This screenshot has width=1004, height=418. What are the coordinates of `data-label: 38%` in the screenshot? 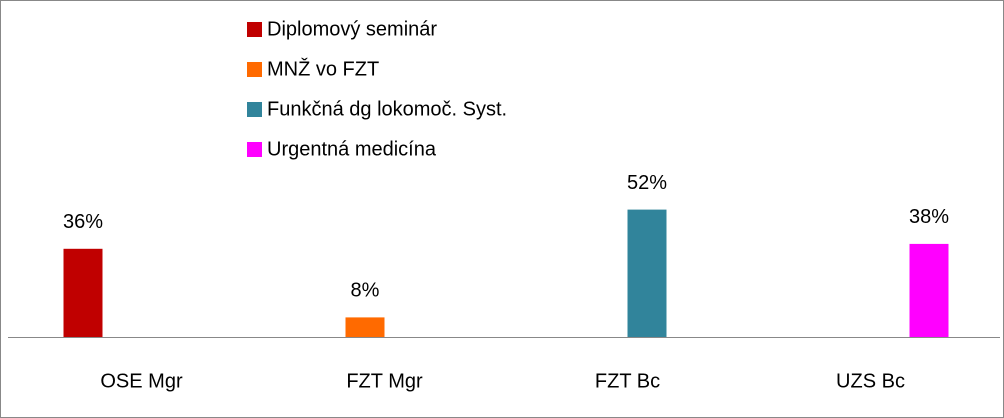 It's located at (929, 217).